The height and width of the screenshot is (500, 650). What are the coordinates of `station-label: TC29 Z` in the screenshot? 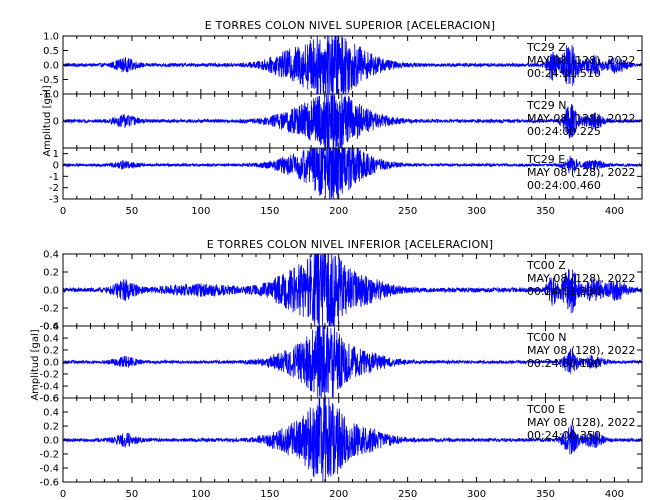 It's located at (546, 47).